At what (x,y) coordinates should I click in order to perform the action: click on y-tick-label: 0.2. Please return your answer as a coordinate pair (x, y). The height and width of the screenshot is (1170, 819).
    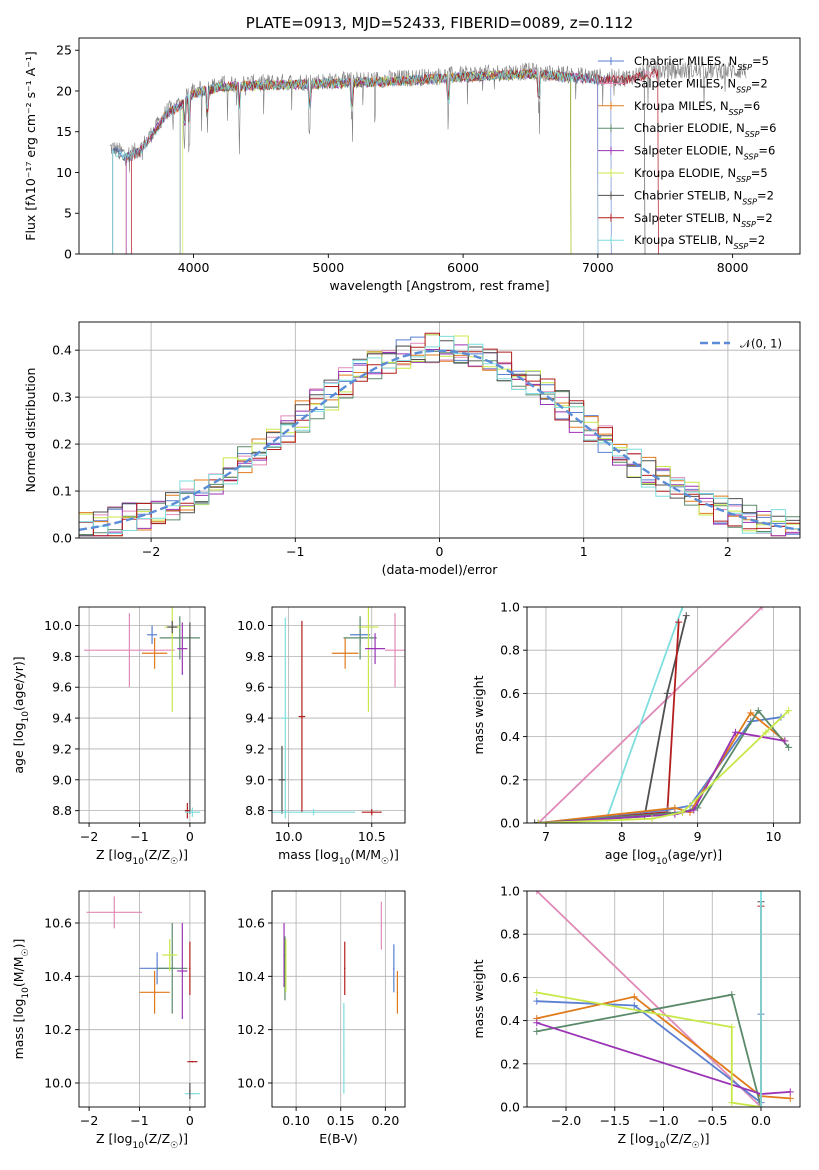
    Looking at the image, I should click on (510, 1063).